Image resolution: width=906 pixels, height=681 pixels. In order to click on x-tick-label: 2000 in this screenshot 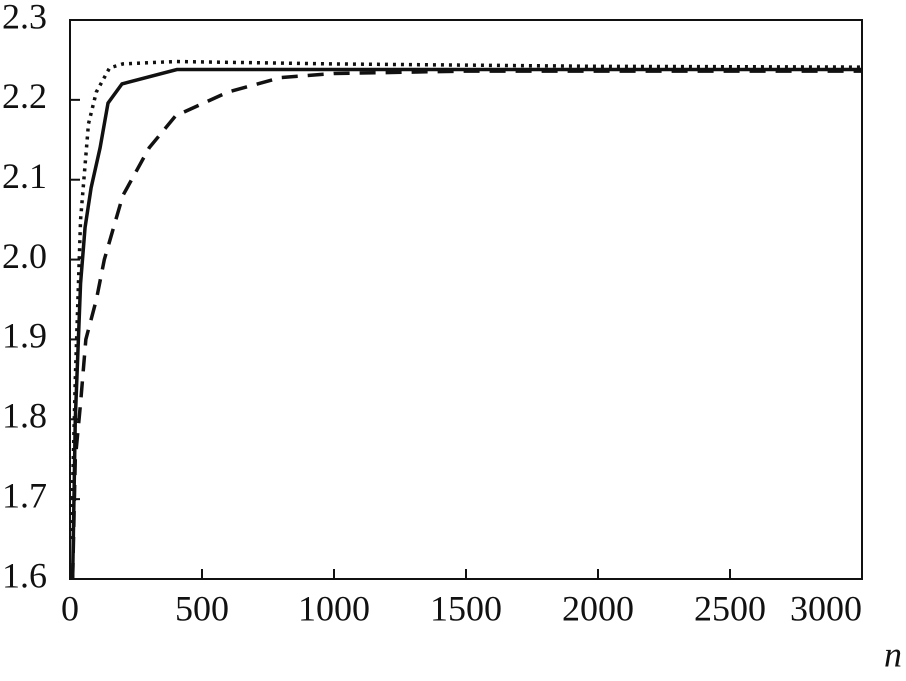, I will do `click(598, 608)`.